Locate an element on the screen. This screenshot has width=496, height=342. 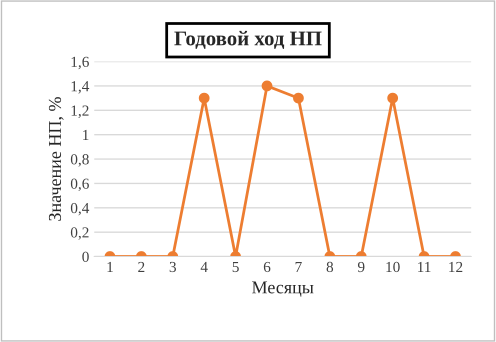
y-tick-label: 0,8 is located at coordinates (79, 160).